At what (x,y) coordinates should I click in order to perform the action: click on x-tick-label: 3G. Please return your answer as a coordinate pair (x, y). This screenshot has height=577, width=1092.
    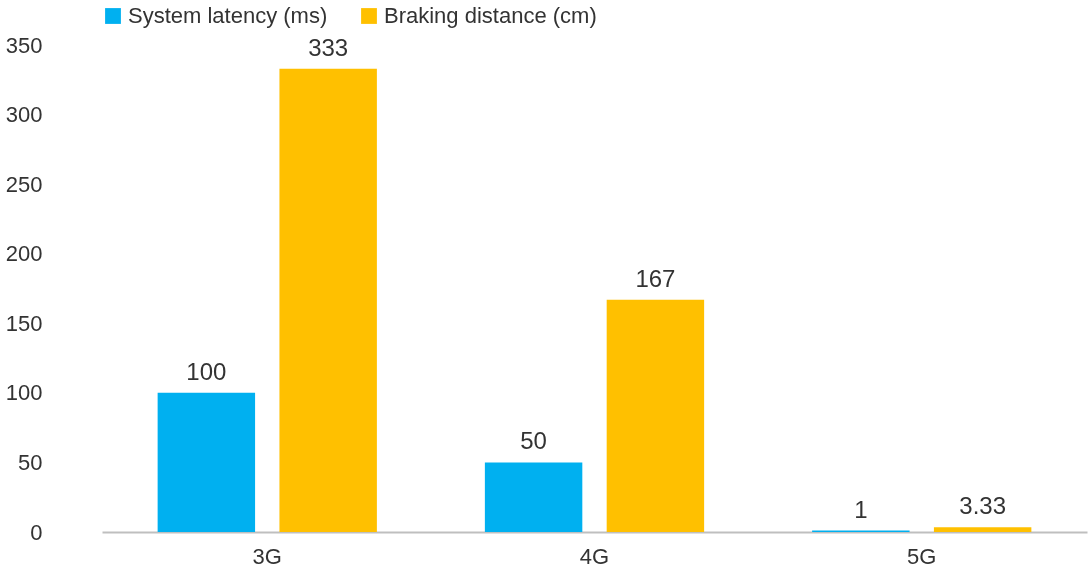
    Looking at the image, I should click on (267, 556).